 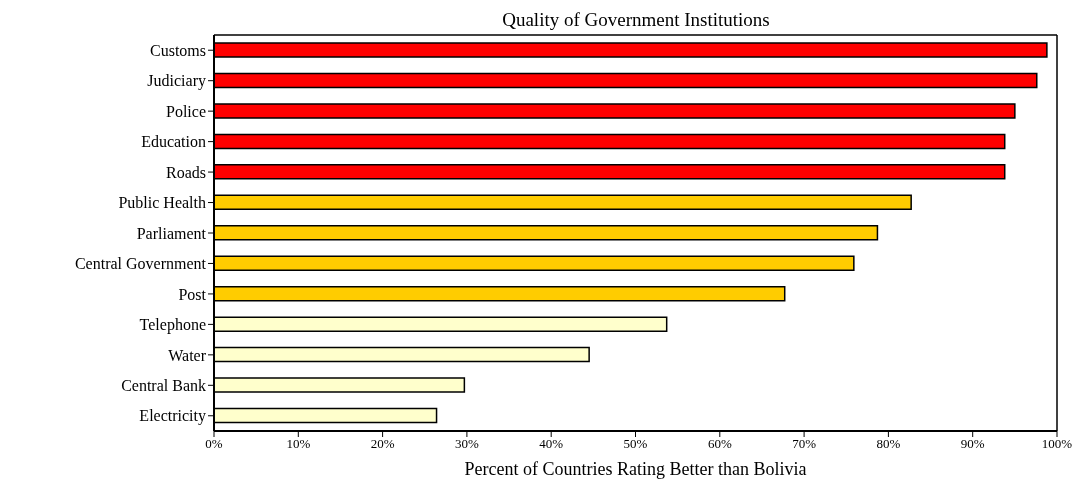 I want to click on y-tick-label: Judiciary, so click(x=176, y=81).